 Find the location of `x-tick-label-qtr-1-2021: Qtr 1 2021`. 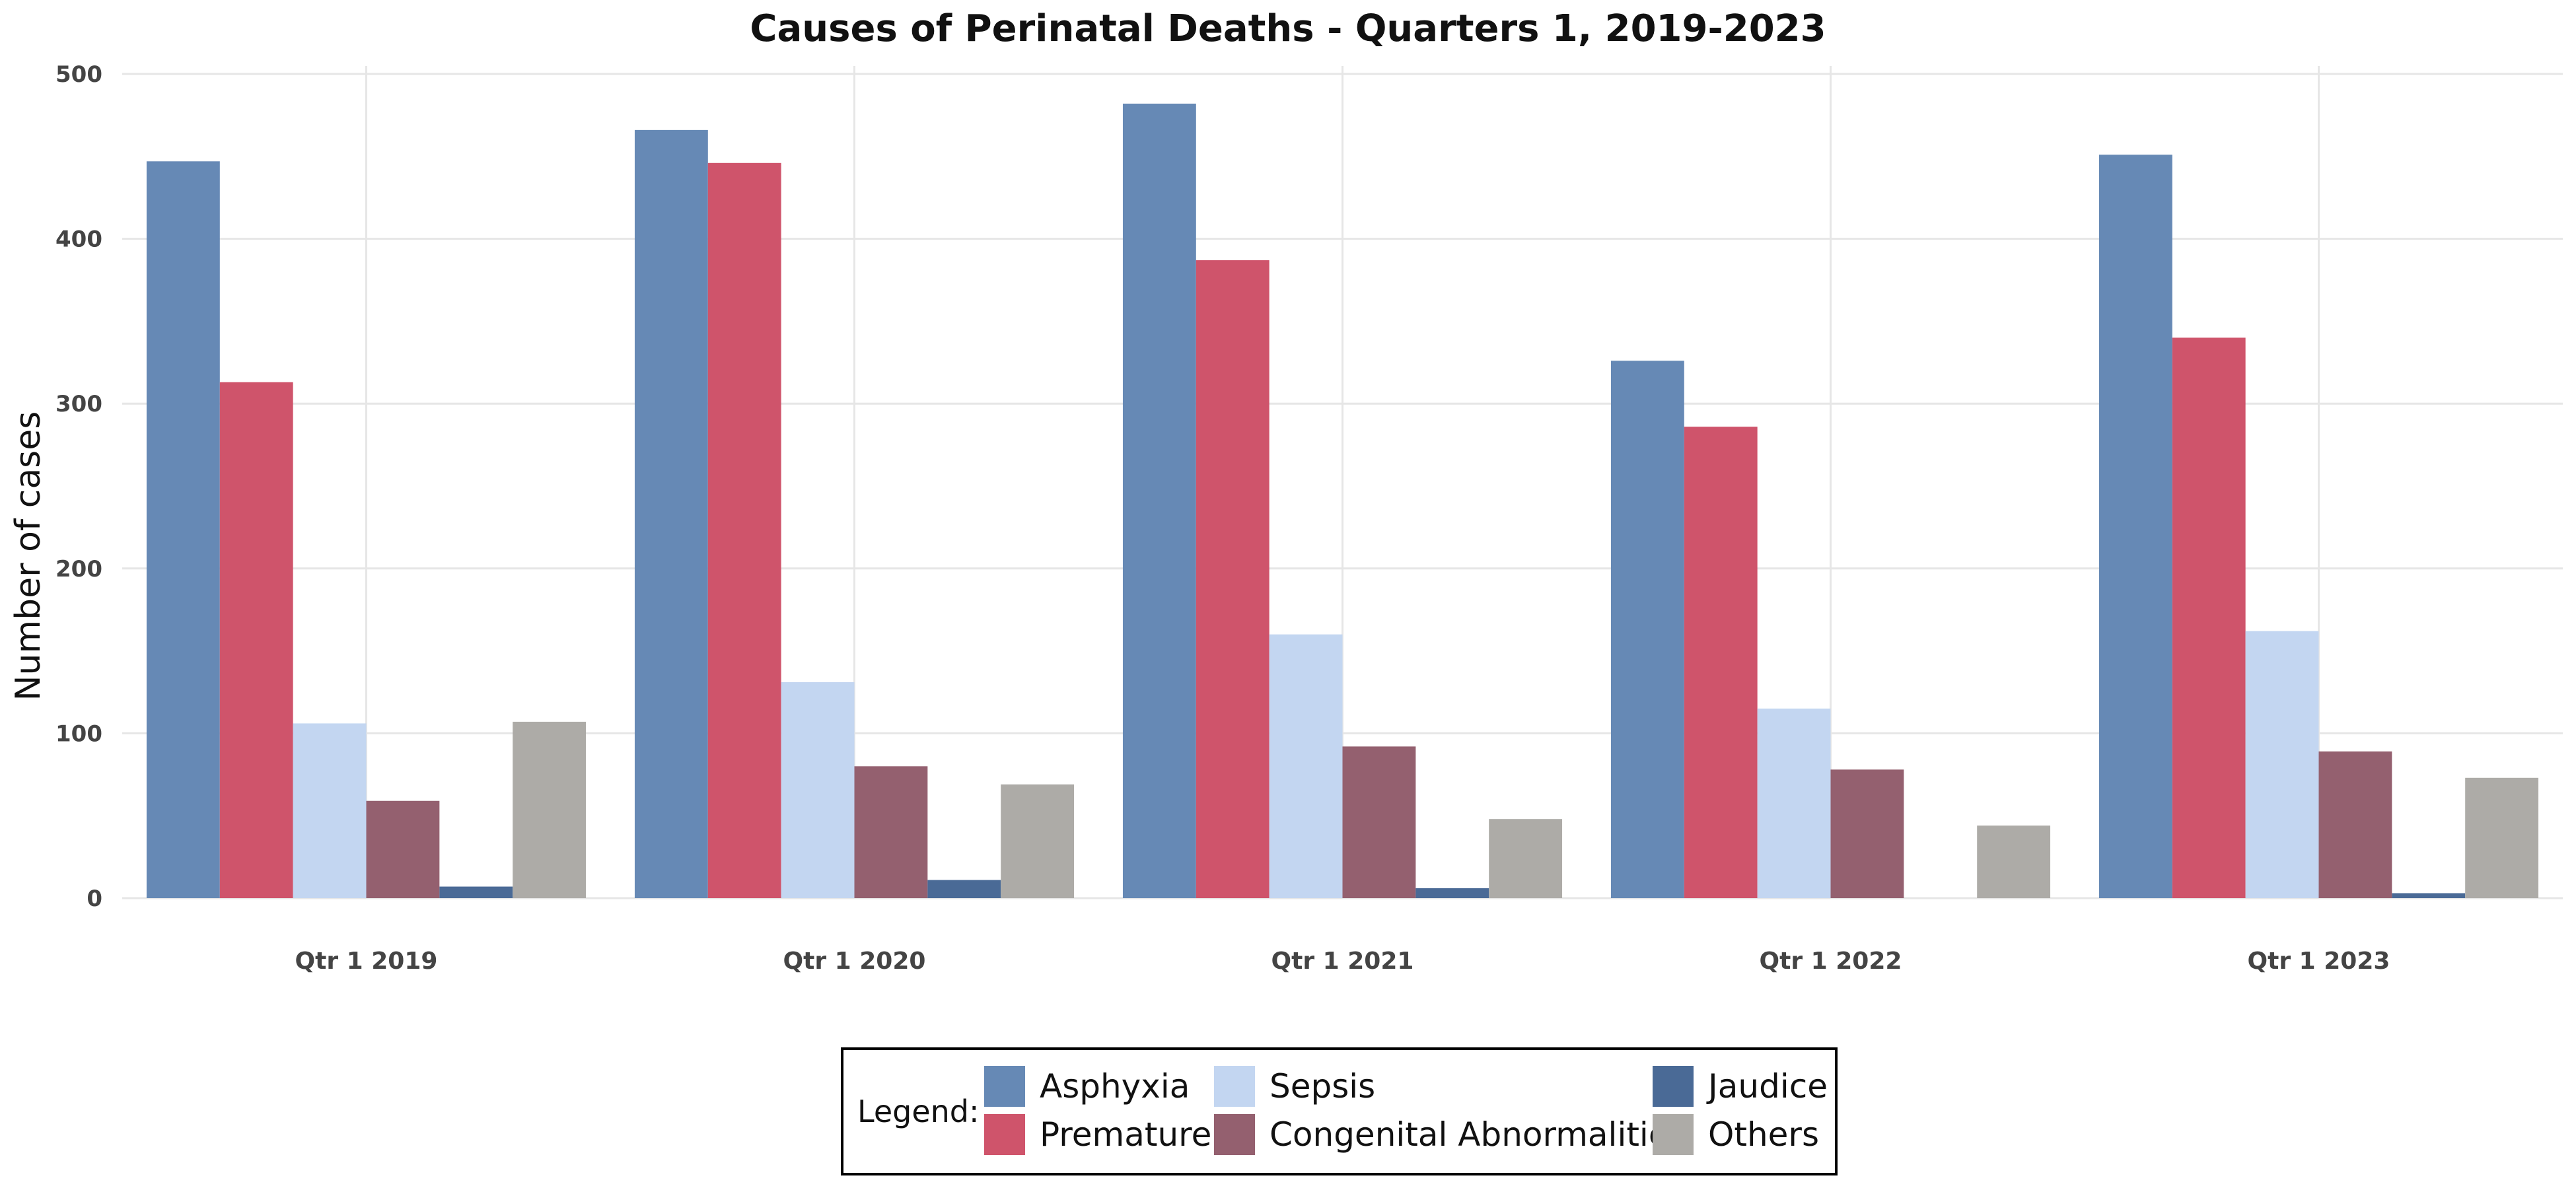

x-tick-label-qtr-1-2021: Qtr 1 2021 is located at coordinates (1342, 961).